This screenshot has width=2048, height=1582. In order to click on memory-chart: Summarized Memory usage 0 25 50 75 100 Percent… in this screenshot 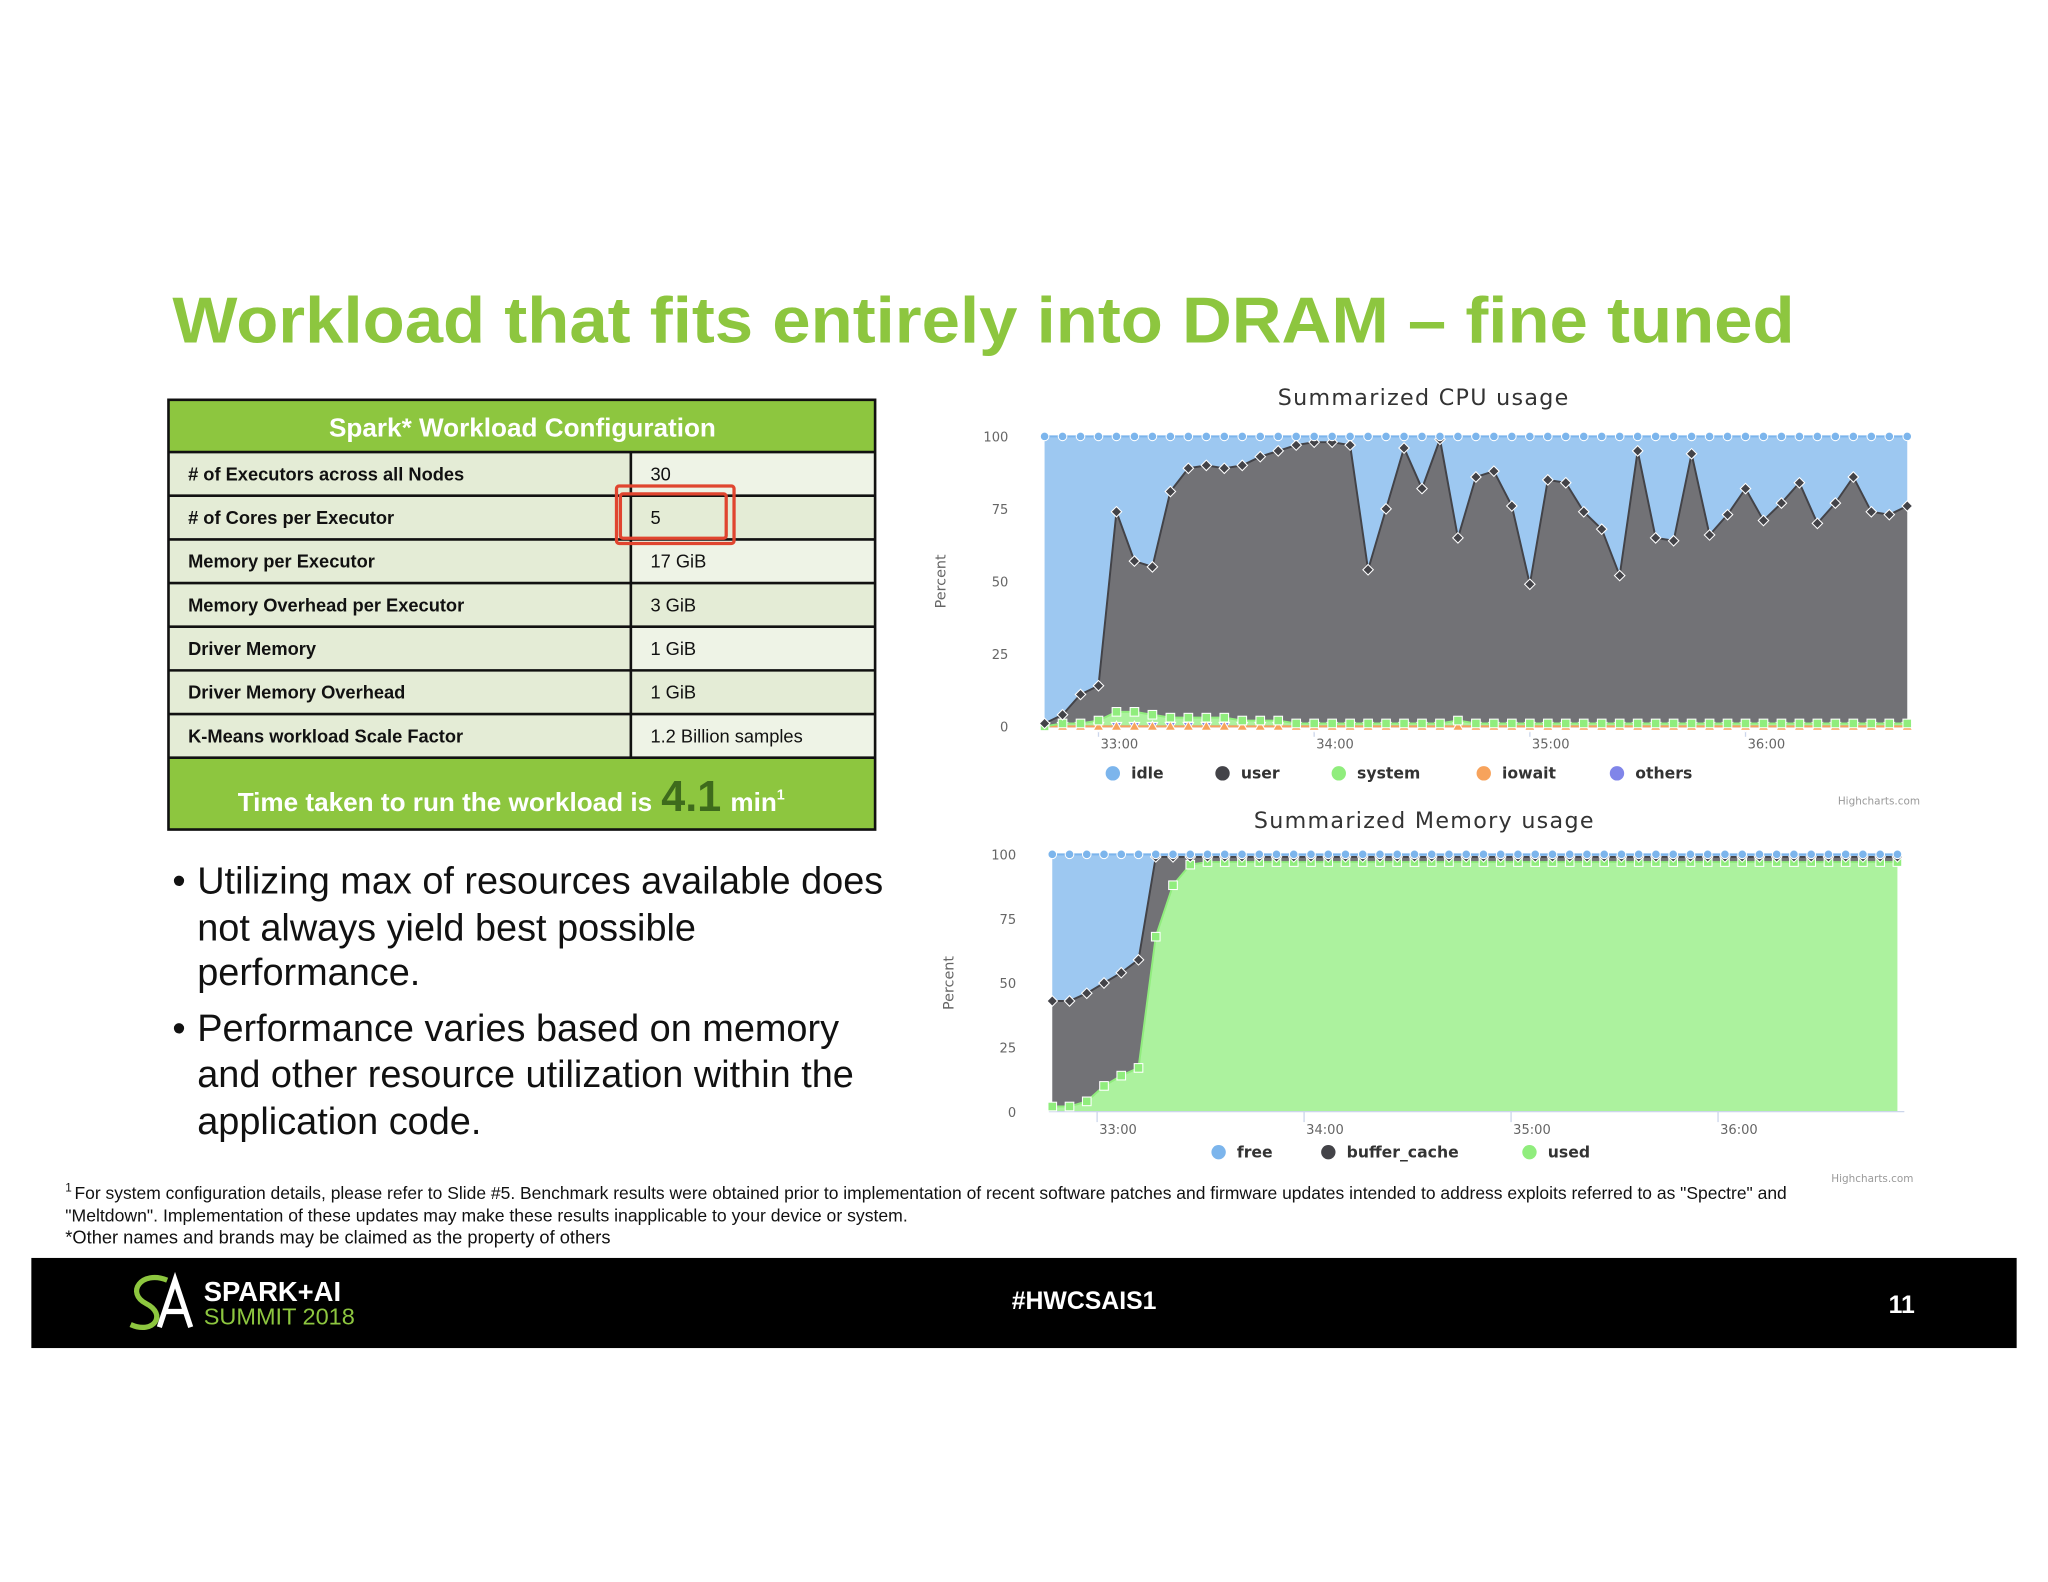, I will do `click(1427, 996)`.